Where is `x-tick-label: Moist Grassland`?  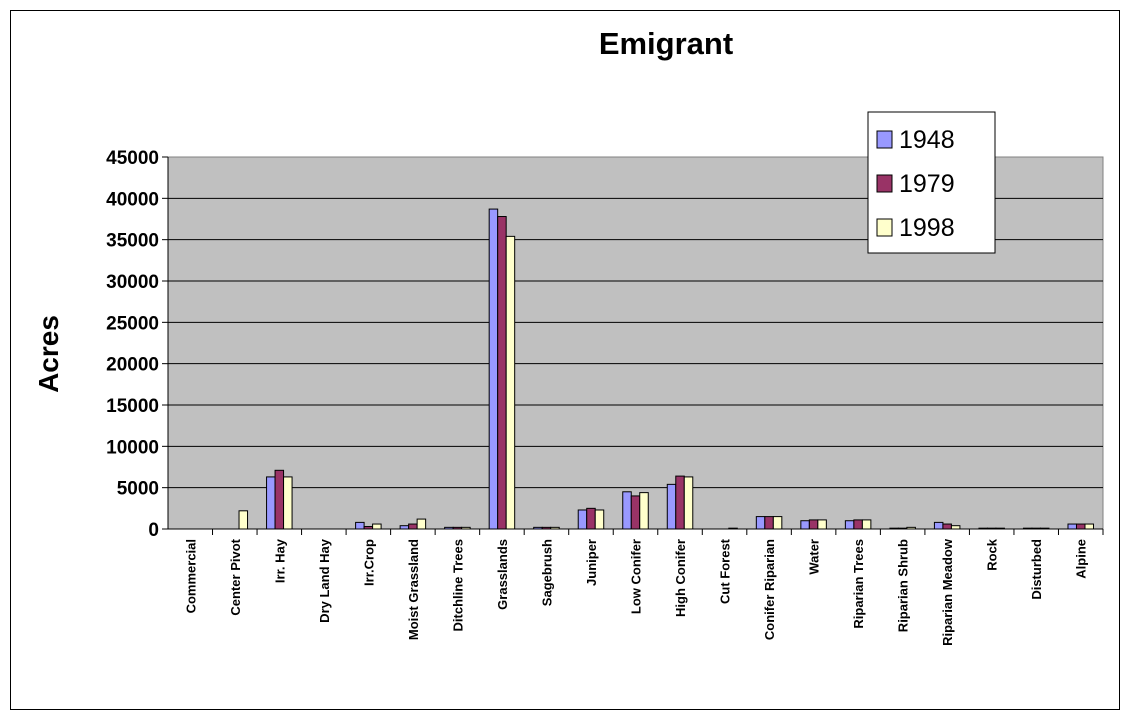 x-tick-label: Moist Grassland is located at coordinates (413, 589).